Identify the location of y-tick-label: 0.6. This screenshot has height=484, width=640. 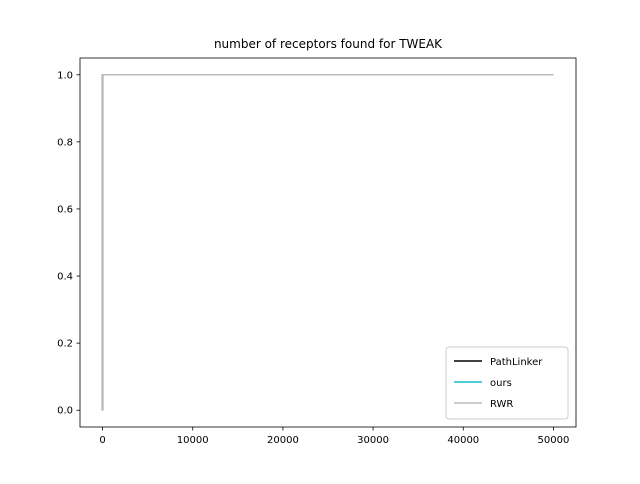
(65, 209).